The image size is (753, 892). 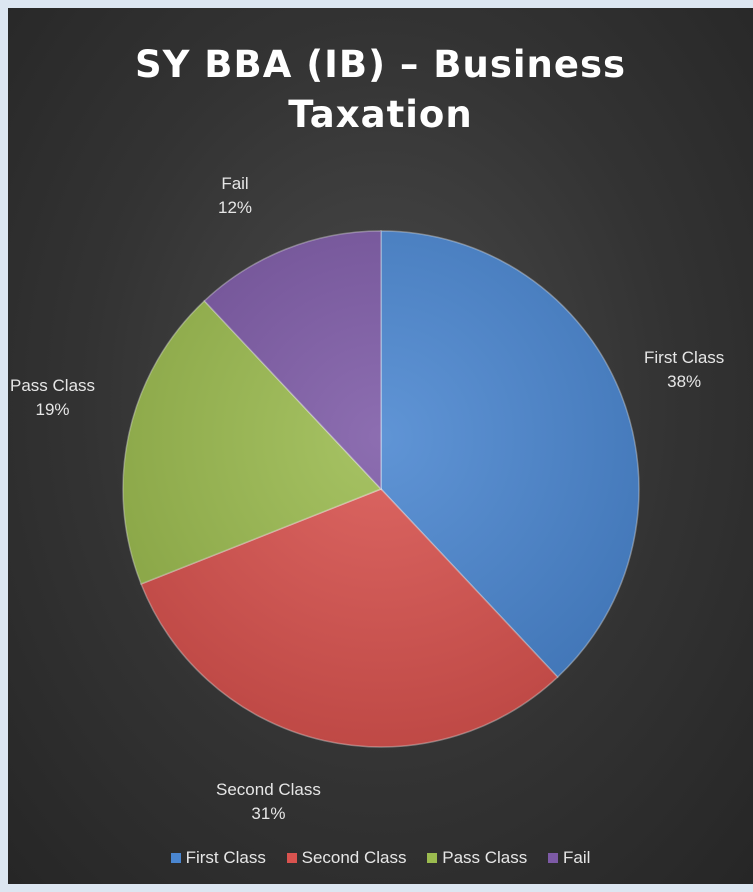 I want to click on legend-swatch-pass-class, so click(x=432, y=858).